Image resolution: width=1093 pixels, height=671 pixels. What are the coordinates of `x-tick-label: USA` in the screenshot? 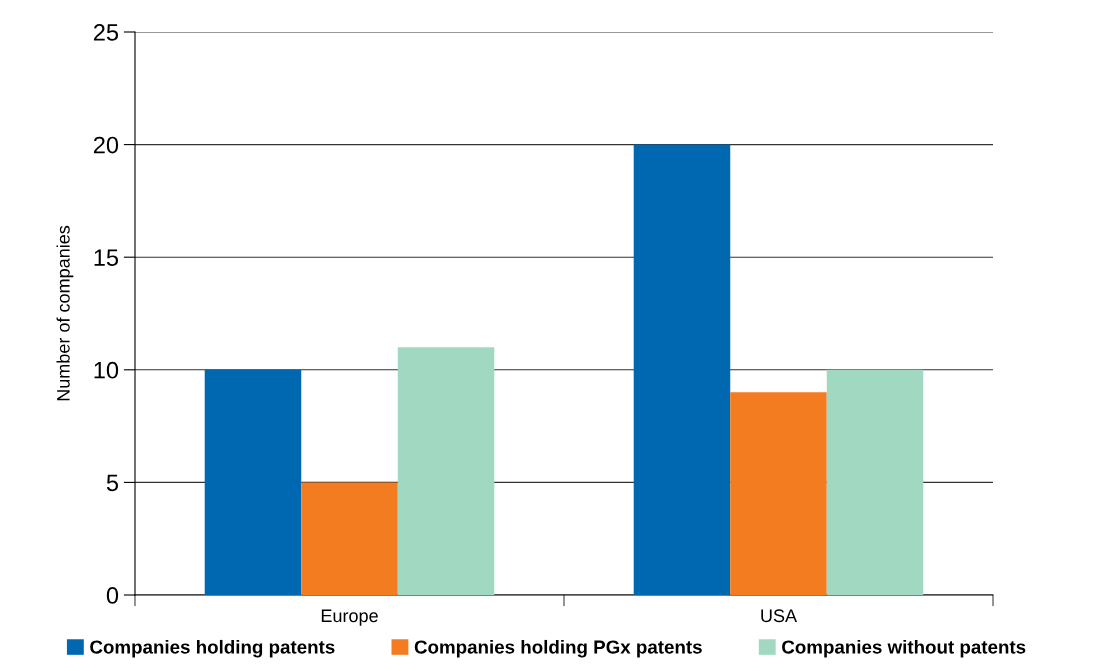 It's located at (779, 616).